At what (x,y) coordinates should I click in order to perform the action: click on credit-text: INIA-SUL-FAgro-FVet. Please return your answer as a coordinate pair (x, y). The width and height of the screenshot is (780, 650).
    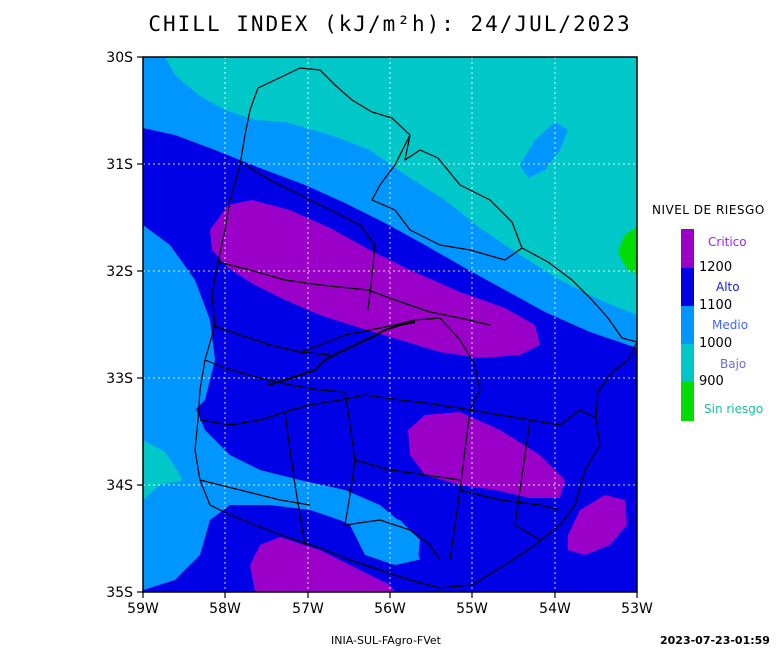
    Looking at the image, I should click on (386, 640).